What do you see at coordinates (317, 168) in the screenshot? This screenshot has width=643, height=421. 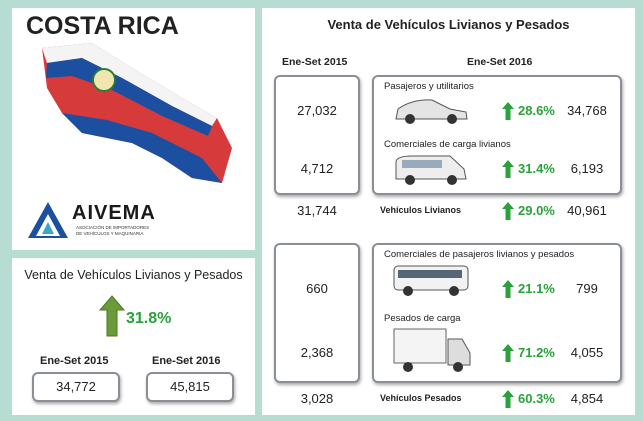 I see `value-2015: 4,712` at bounding box center [317, 168].